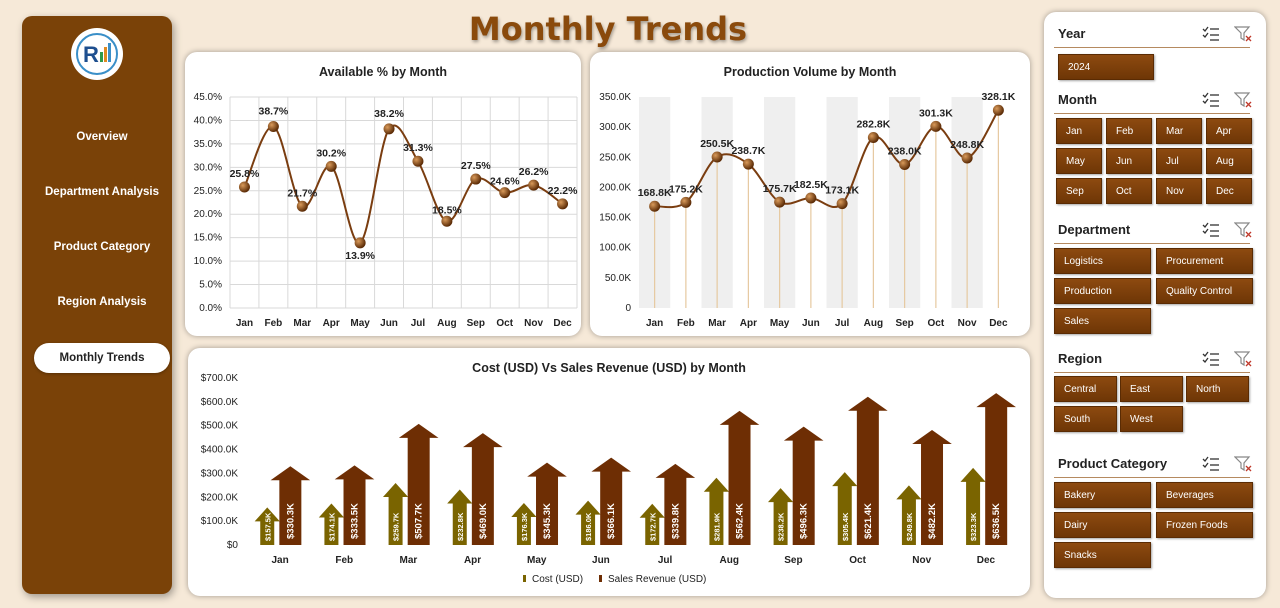 Image resolution: width=1280 pixels, height=608 pixels. What do you see at coordinates (220, 426) in the screenshot?
I see `y-tick-label: $500.0K` at bounding box center [220, 426].